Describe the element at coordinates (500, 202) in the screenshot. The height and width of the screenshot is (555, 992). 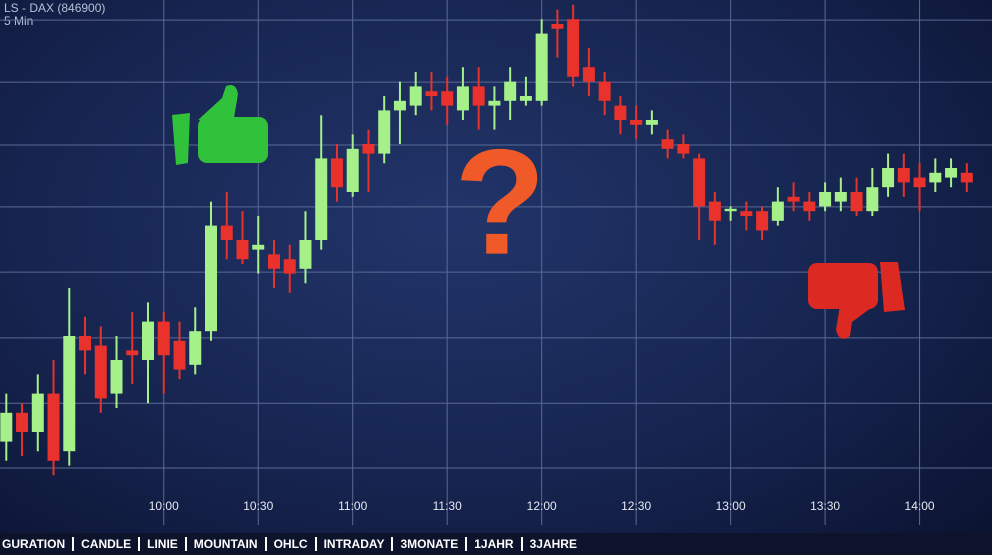
I see `question-mark: ?` at that location.